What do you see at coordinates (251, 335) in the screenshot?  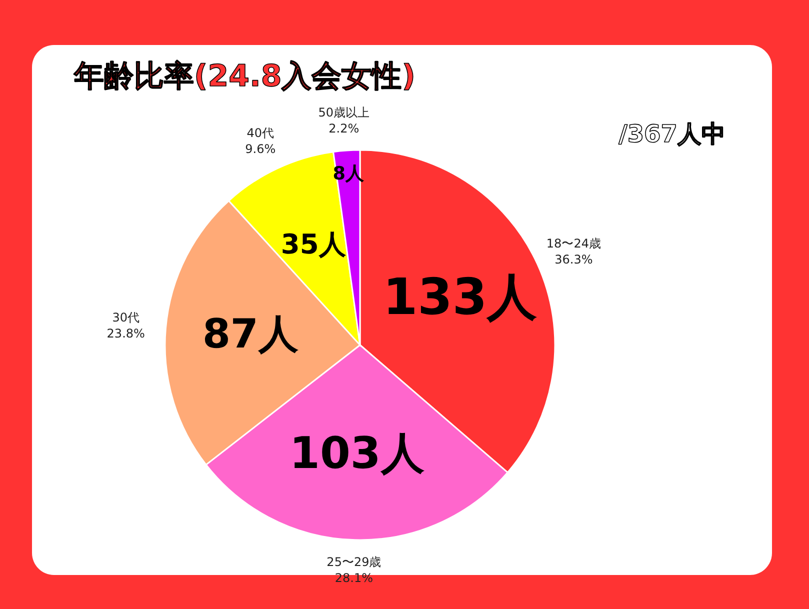 I see `data-label: 87人` at bounding box center [251, 335].